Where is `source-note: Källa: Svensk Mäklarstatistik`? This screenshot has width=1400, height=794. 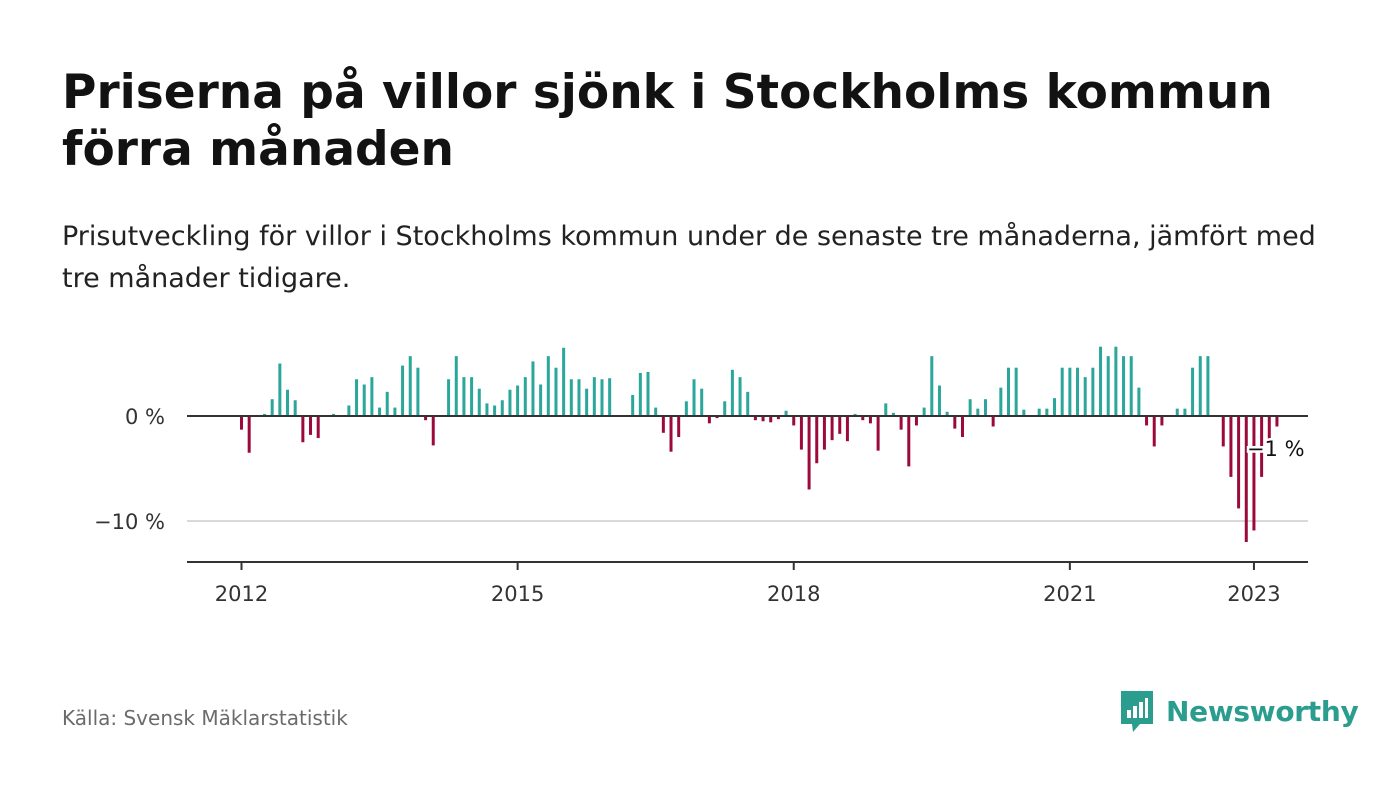 source-note: Källa: Svensk Mäklarstatistik is located at coordinates (205, 718).